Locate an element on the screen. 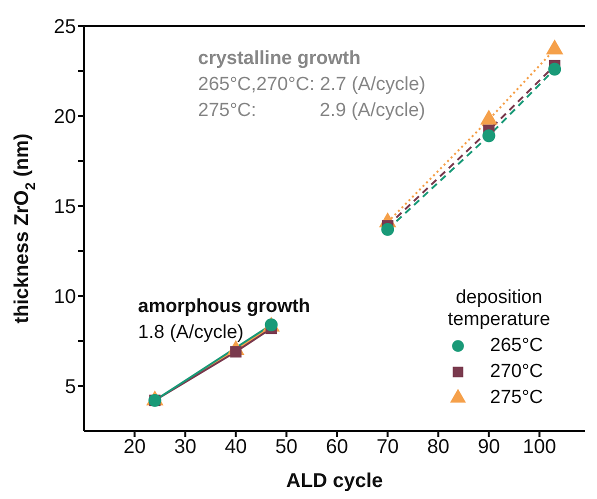 This screenshot has width=597, height=499. annotation: 275°C: 2.9 (A/cycle) is located at coordinates (312, 111).